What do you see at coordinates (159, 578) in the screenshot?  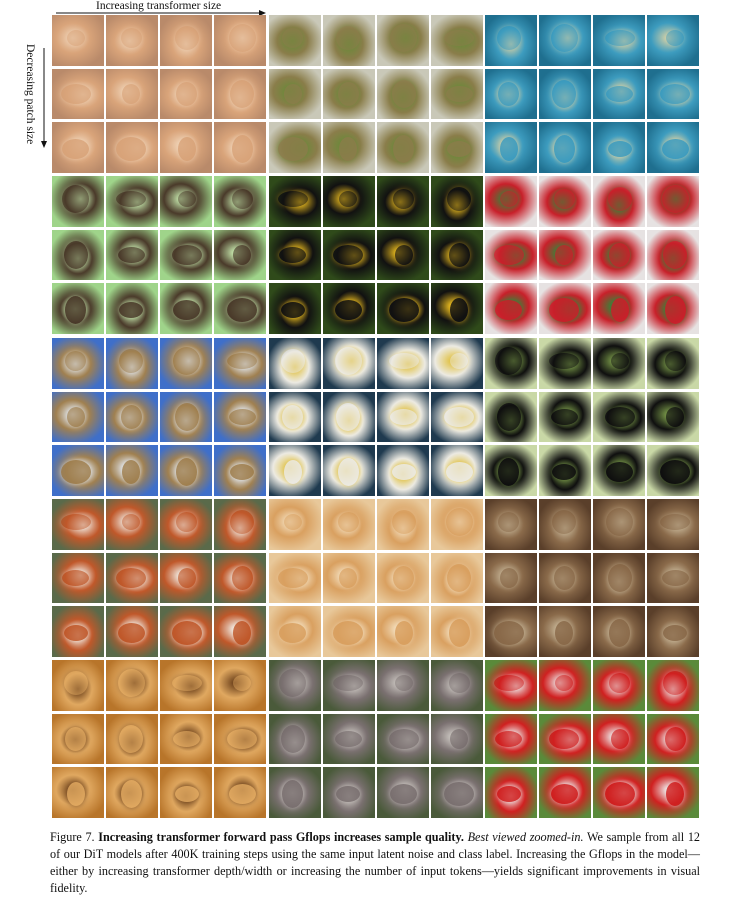 I see `panel-red-panda` at bounding box center [159, 578].